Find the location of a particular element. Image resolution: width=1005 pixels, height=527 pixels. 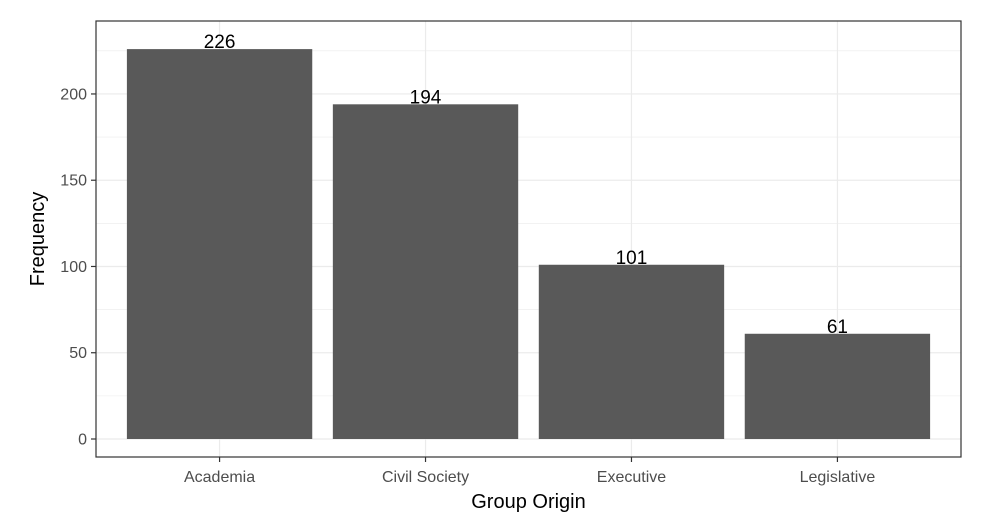

x-tick-label: Civil Society is located at coordinates (425, 477).